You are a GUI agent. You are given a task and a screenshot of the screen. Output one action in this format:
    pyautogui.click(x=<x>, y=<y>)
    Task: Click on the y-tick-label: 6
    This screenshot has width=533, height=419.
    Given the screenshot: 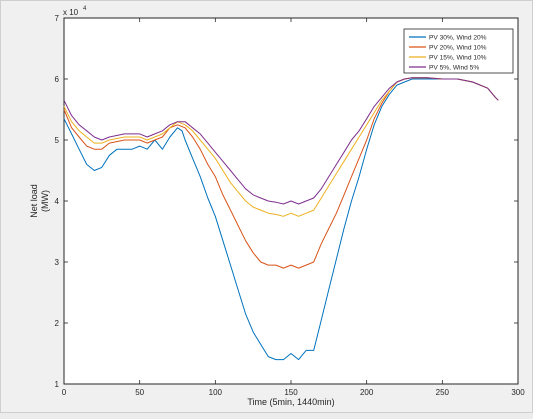 What is the action you would take?
    pyautogui.click(x=57, y=79)
    